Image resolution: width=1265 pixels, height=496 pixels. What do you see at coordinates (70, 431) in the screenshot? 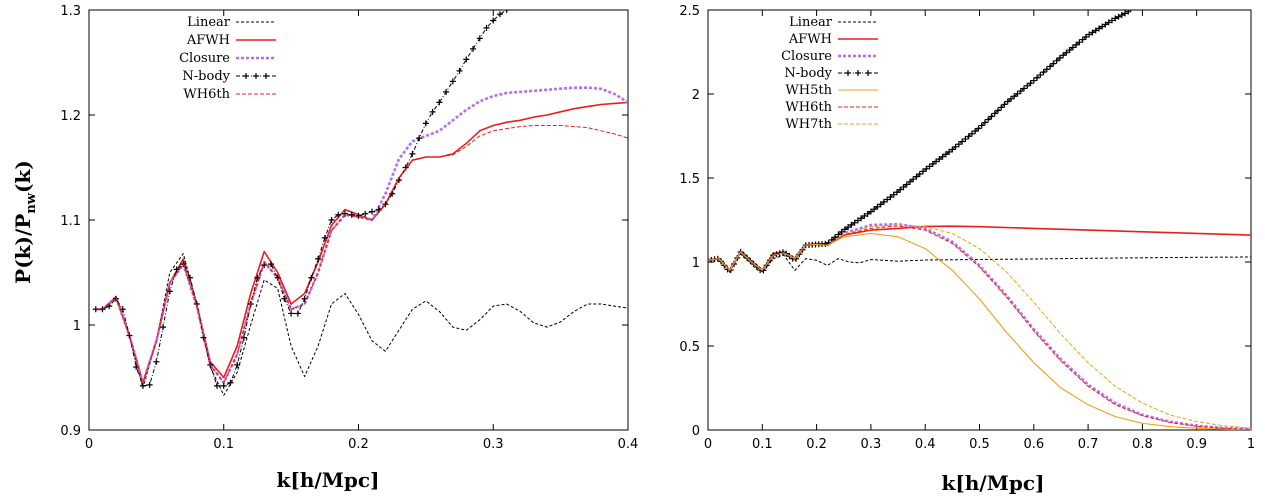
I see `left-y-tick-label: 0.9` at bounding box center [70, 431].